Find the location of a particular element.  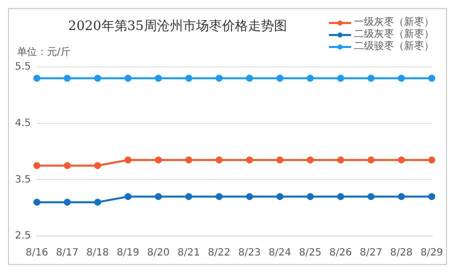

x-tick-label: 8/21 is located at coordinates (189, 253).